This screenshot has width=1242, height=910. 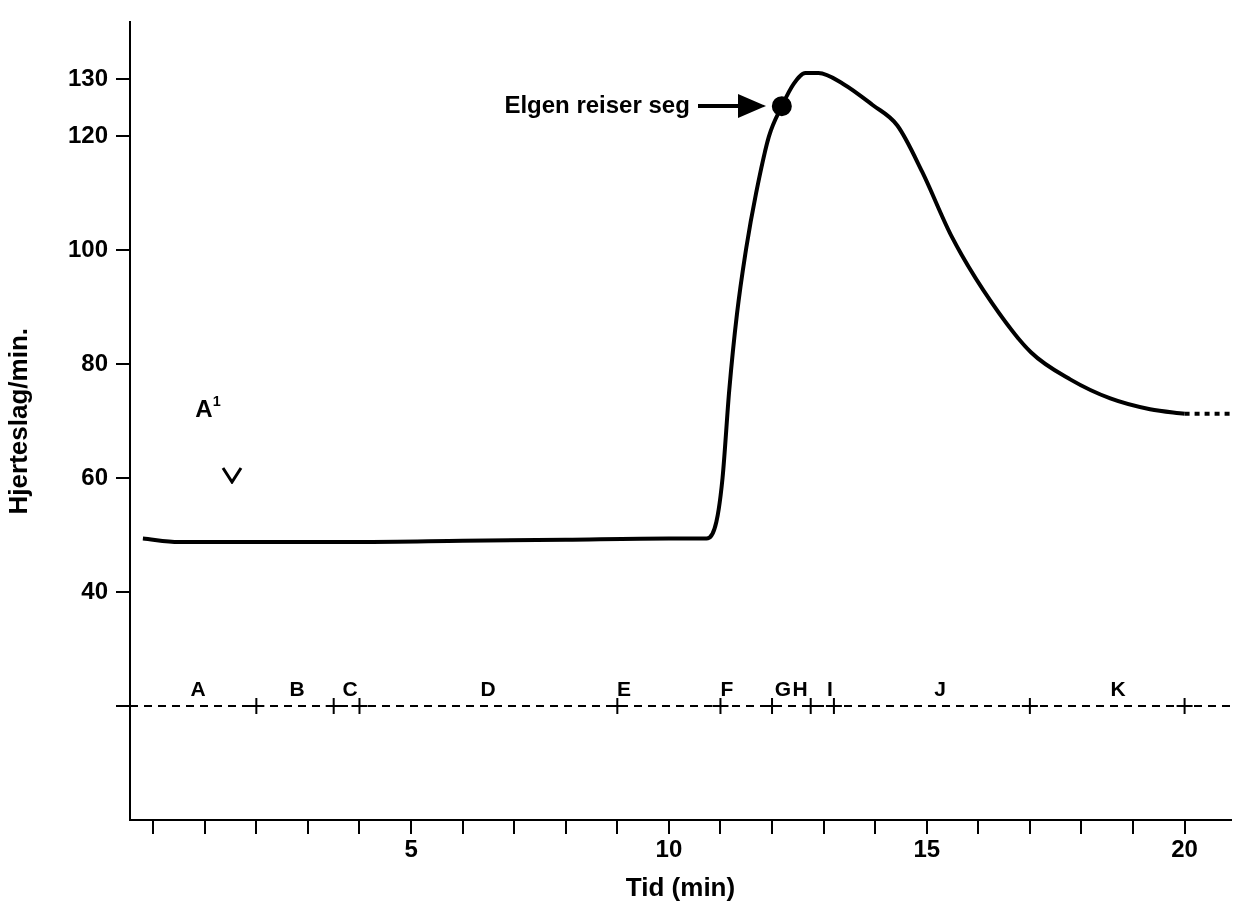 I want to click on y-tick-label: 100, so click(x=87, y=248).